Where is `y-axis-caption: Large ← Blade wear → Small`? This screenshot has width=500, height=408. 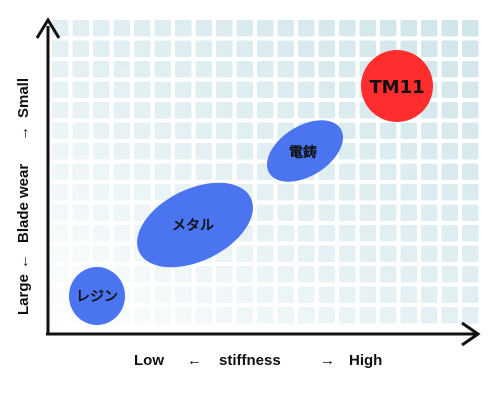
y-axis-caption: Large ← Blade wear → Small is located at coordinates (23, 196).